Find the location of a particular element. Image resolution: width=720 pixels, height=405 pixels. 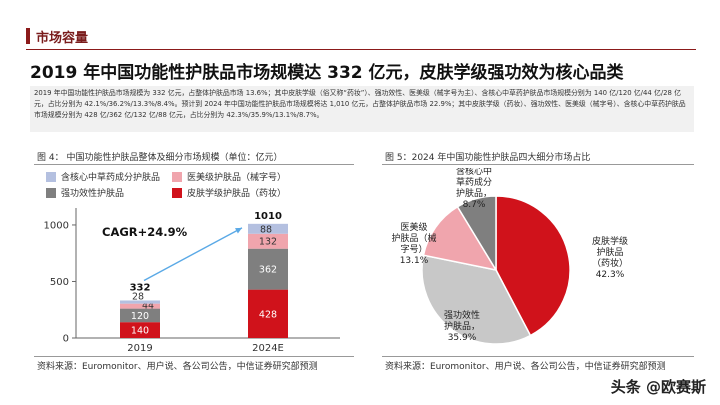

section-label: 市场容量 is located at coordinates (62, 38).